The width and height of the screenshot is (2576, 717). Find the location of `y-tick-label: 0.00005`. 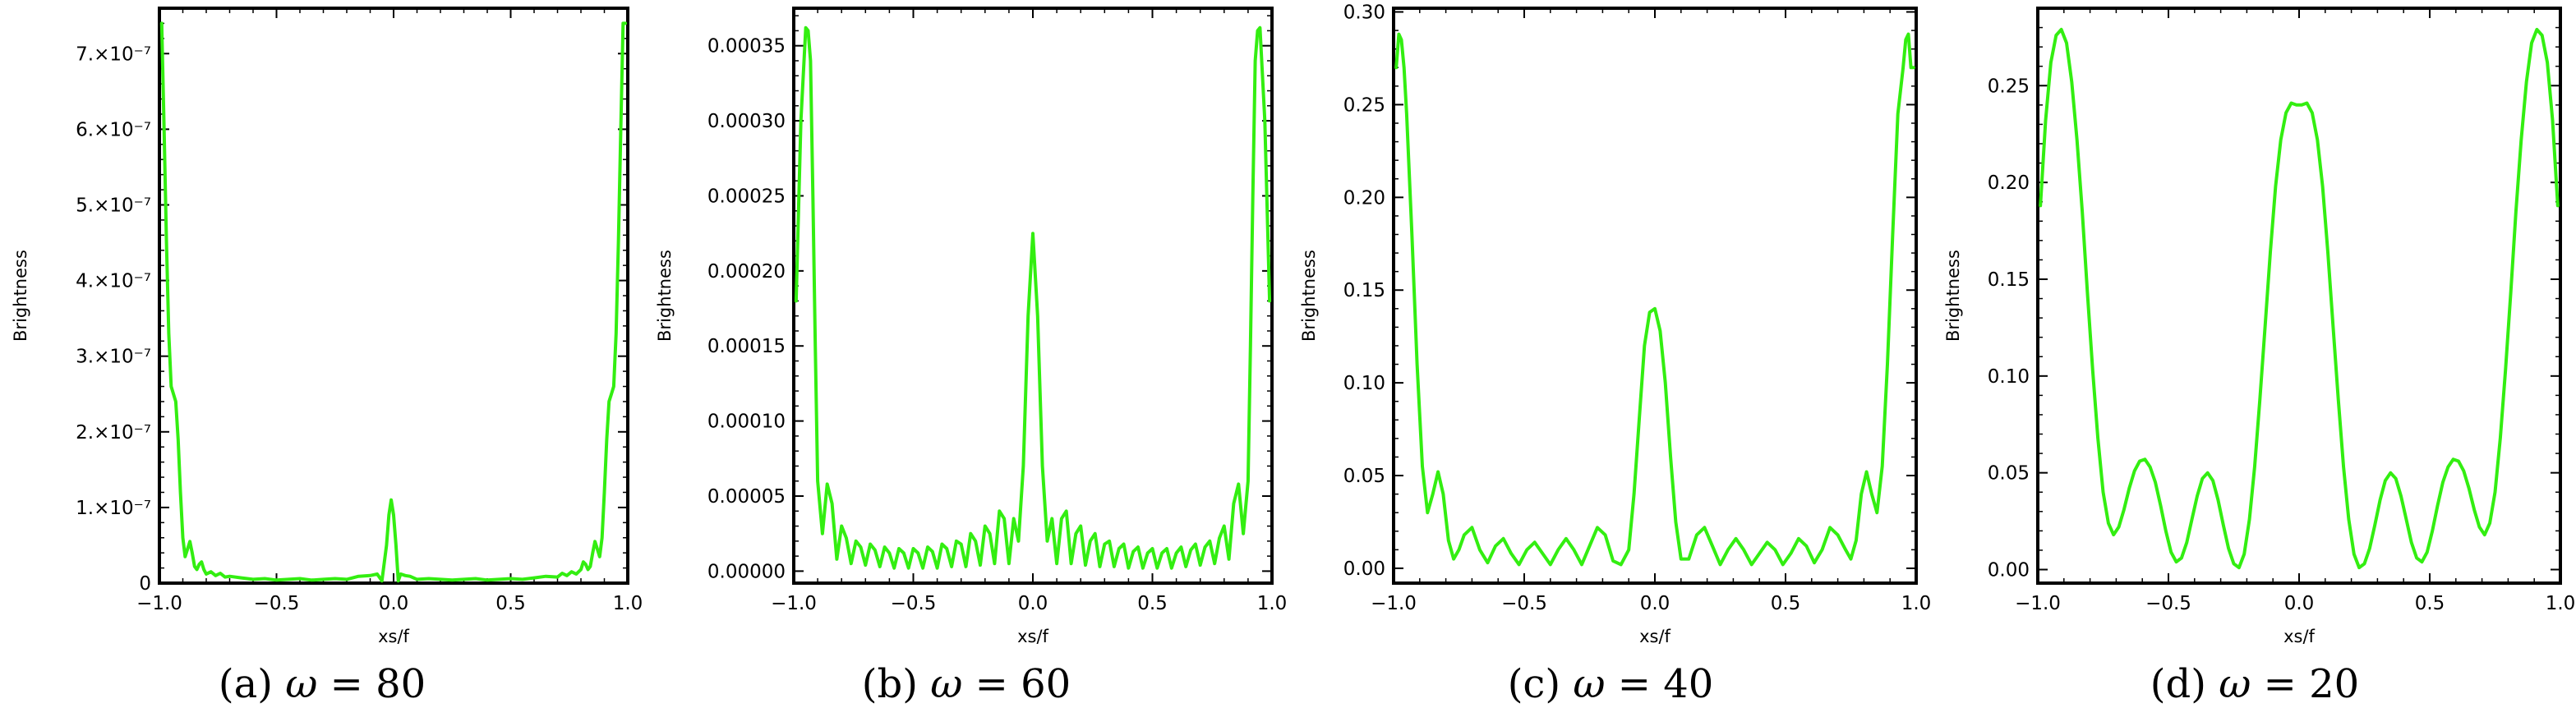

y-tick-label: 0.00005 is located at coordinates (746, 497).